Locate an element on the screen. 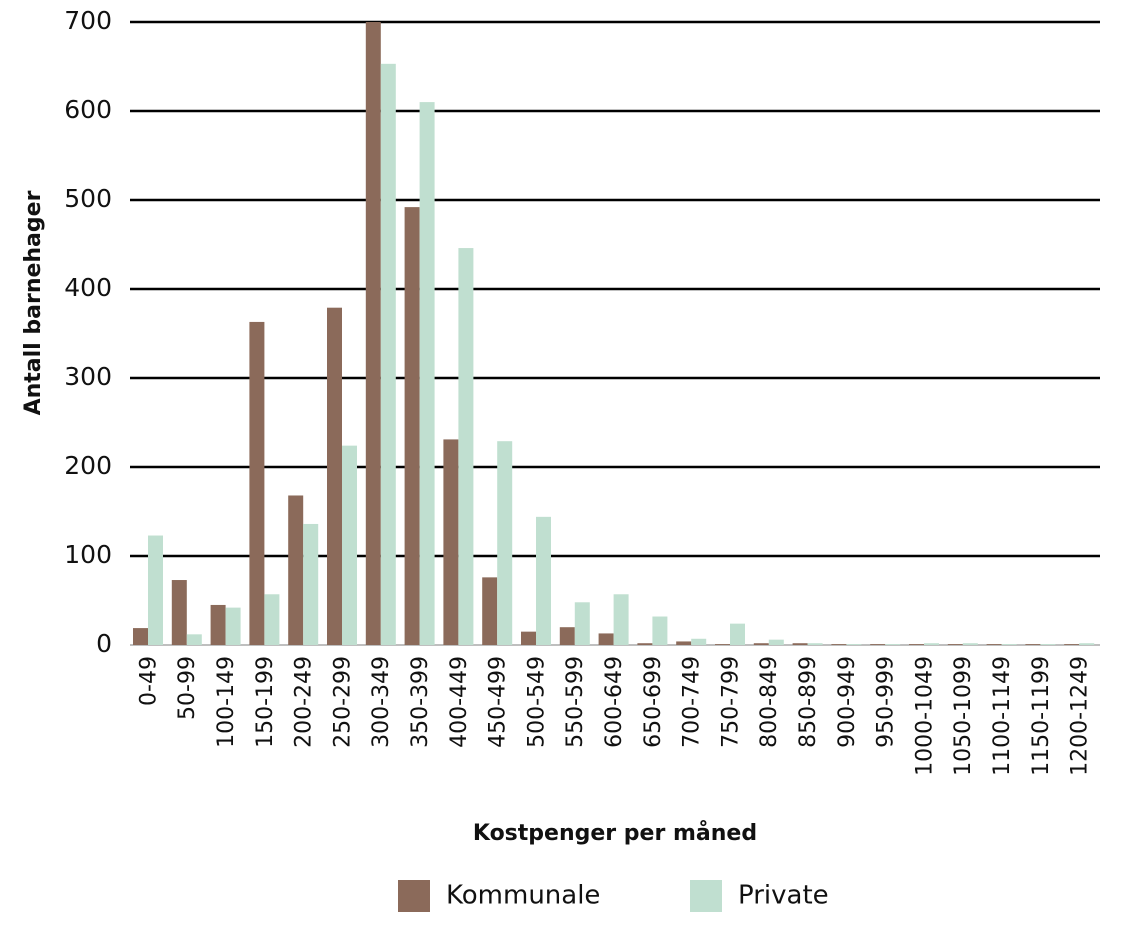 This screenshot has width=1122, height=926. x-tick-label: 600-649 is located at coordinates (614, 702).